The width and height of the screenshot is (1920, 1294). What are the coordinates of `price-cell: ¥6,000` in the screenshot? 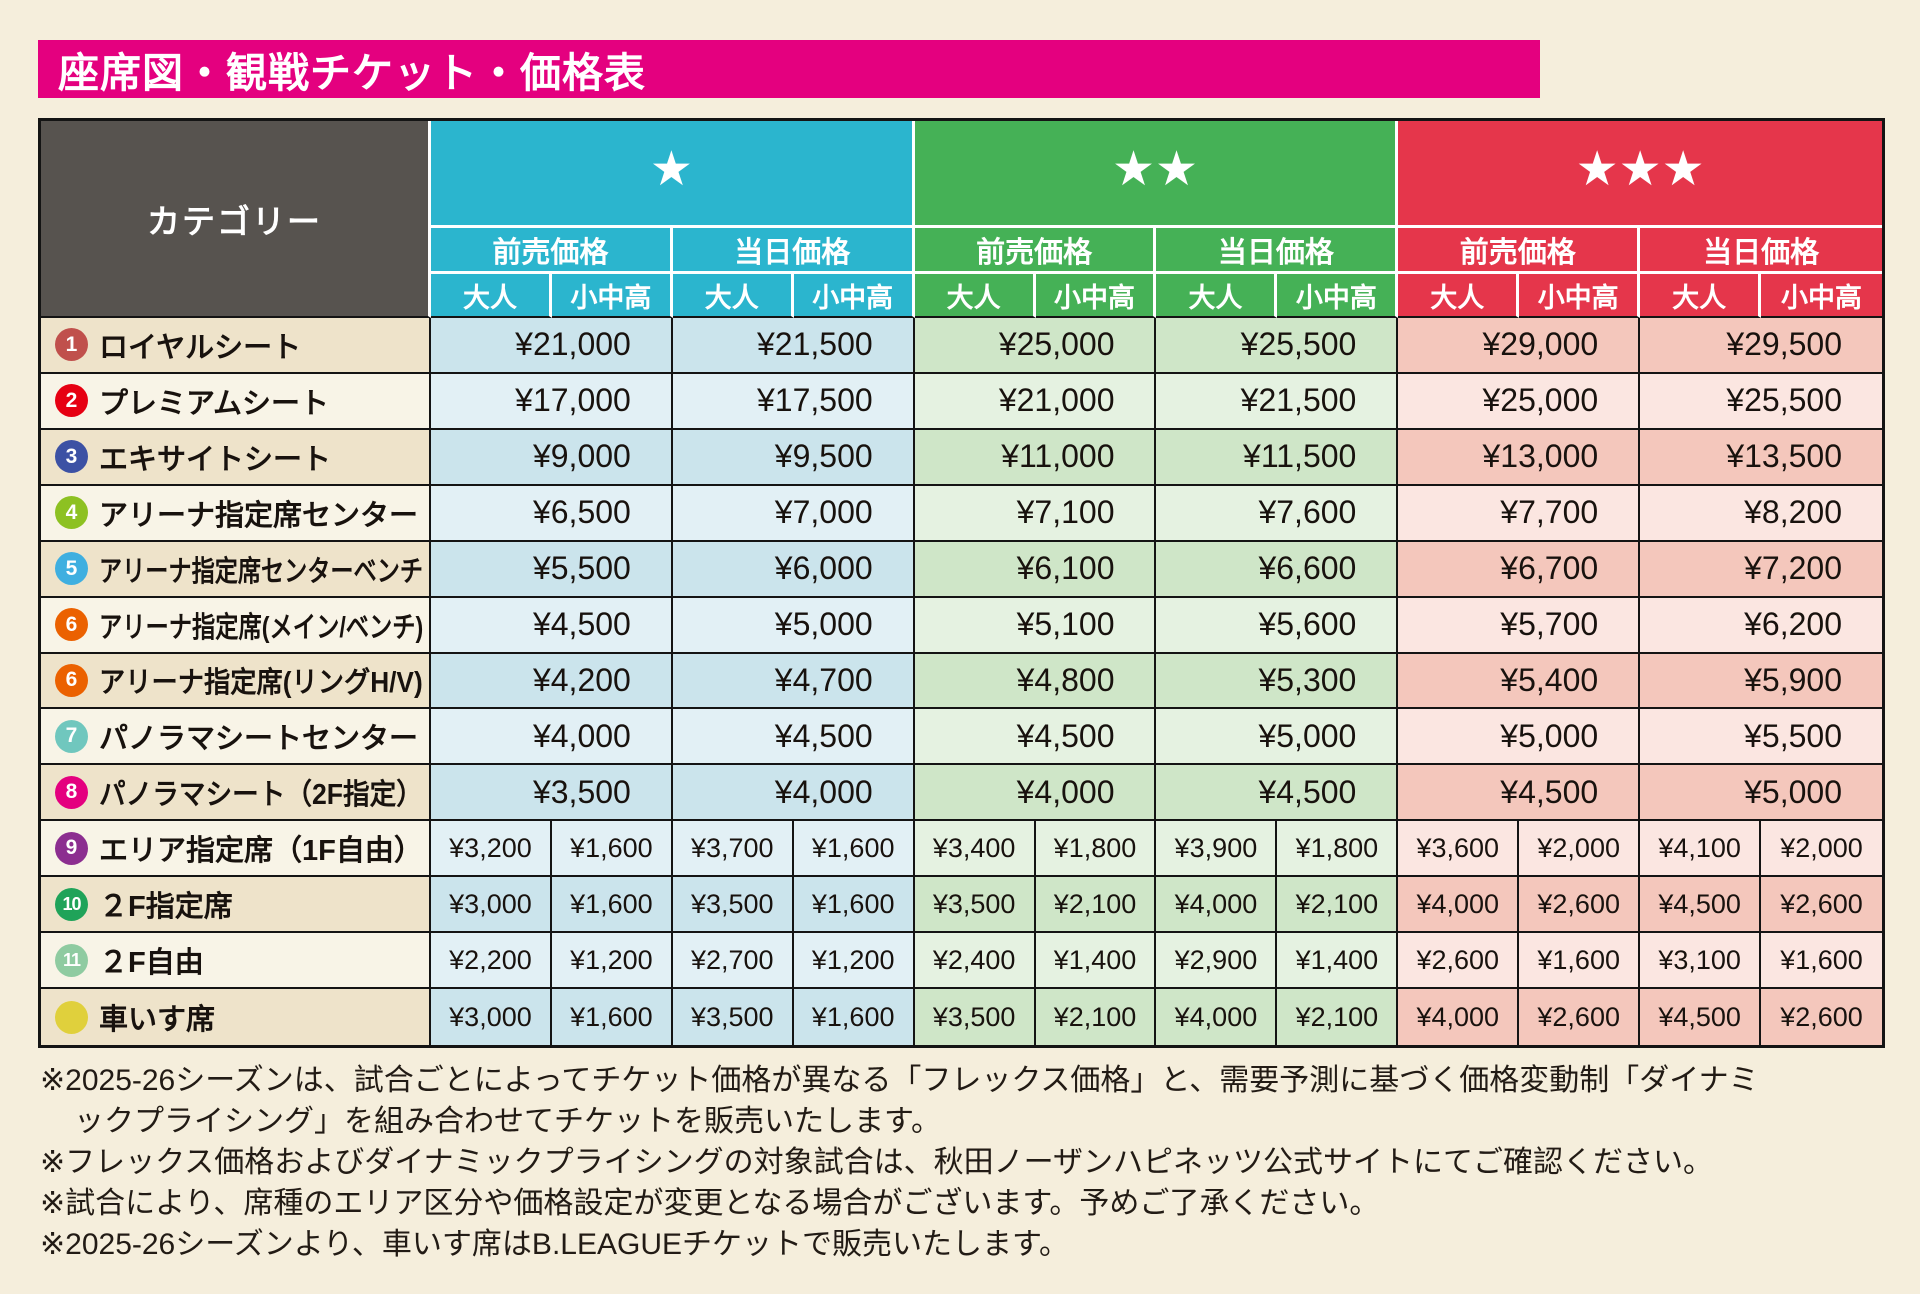 It's located at (793, 569).